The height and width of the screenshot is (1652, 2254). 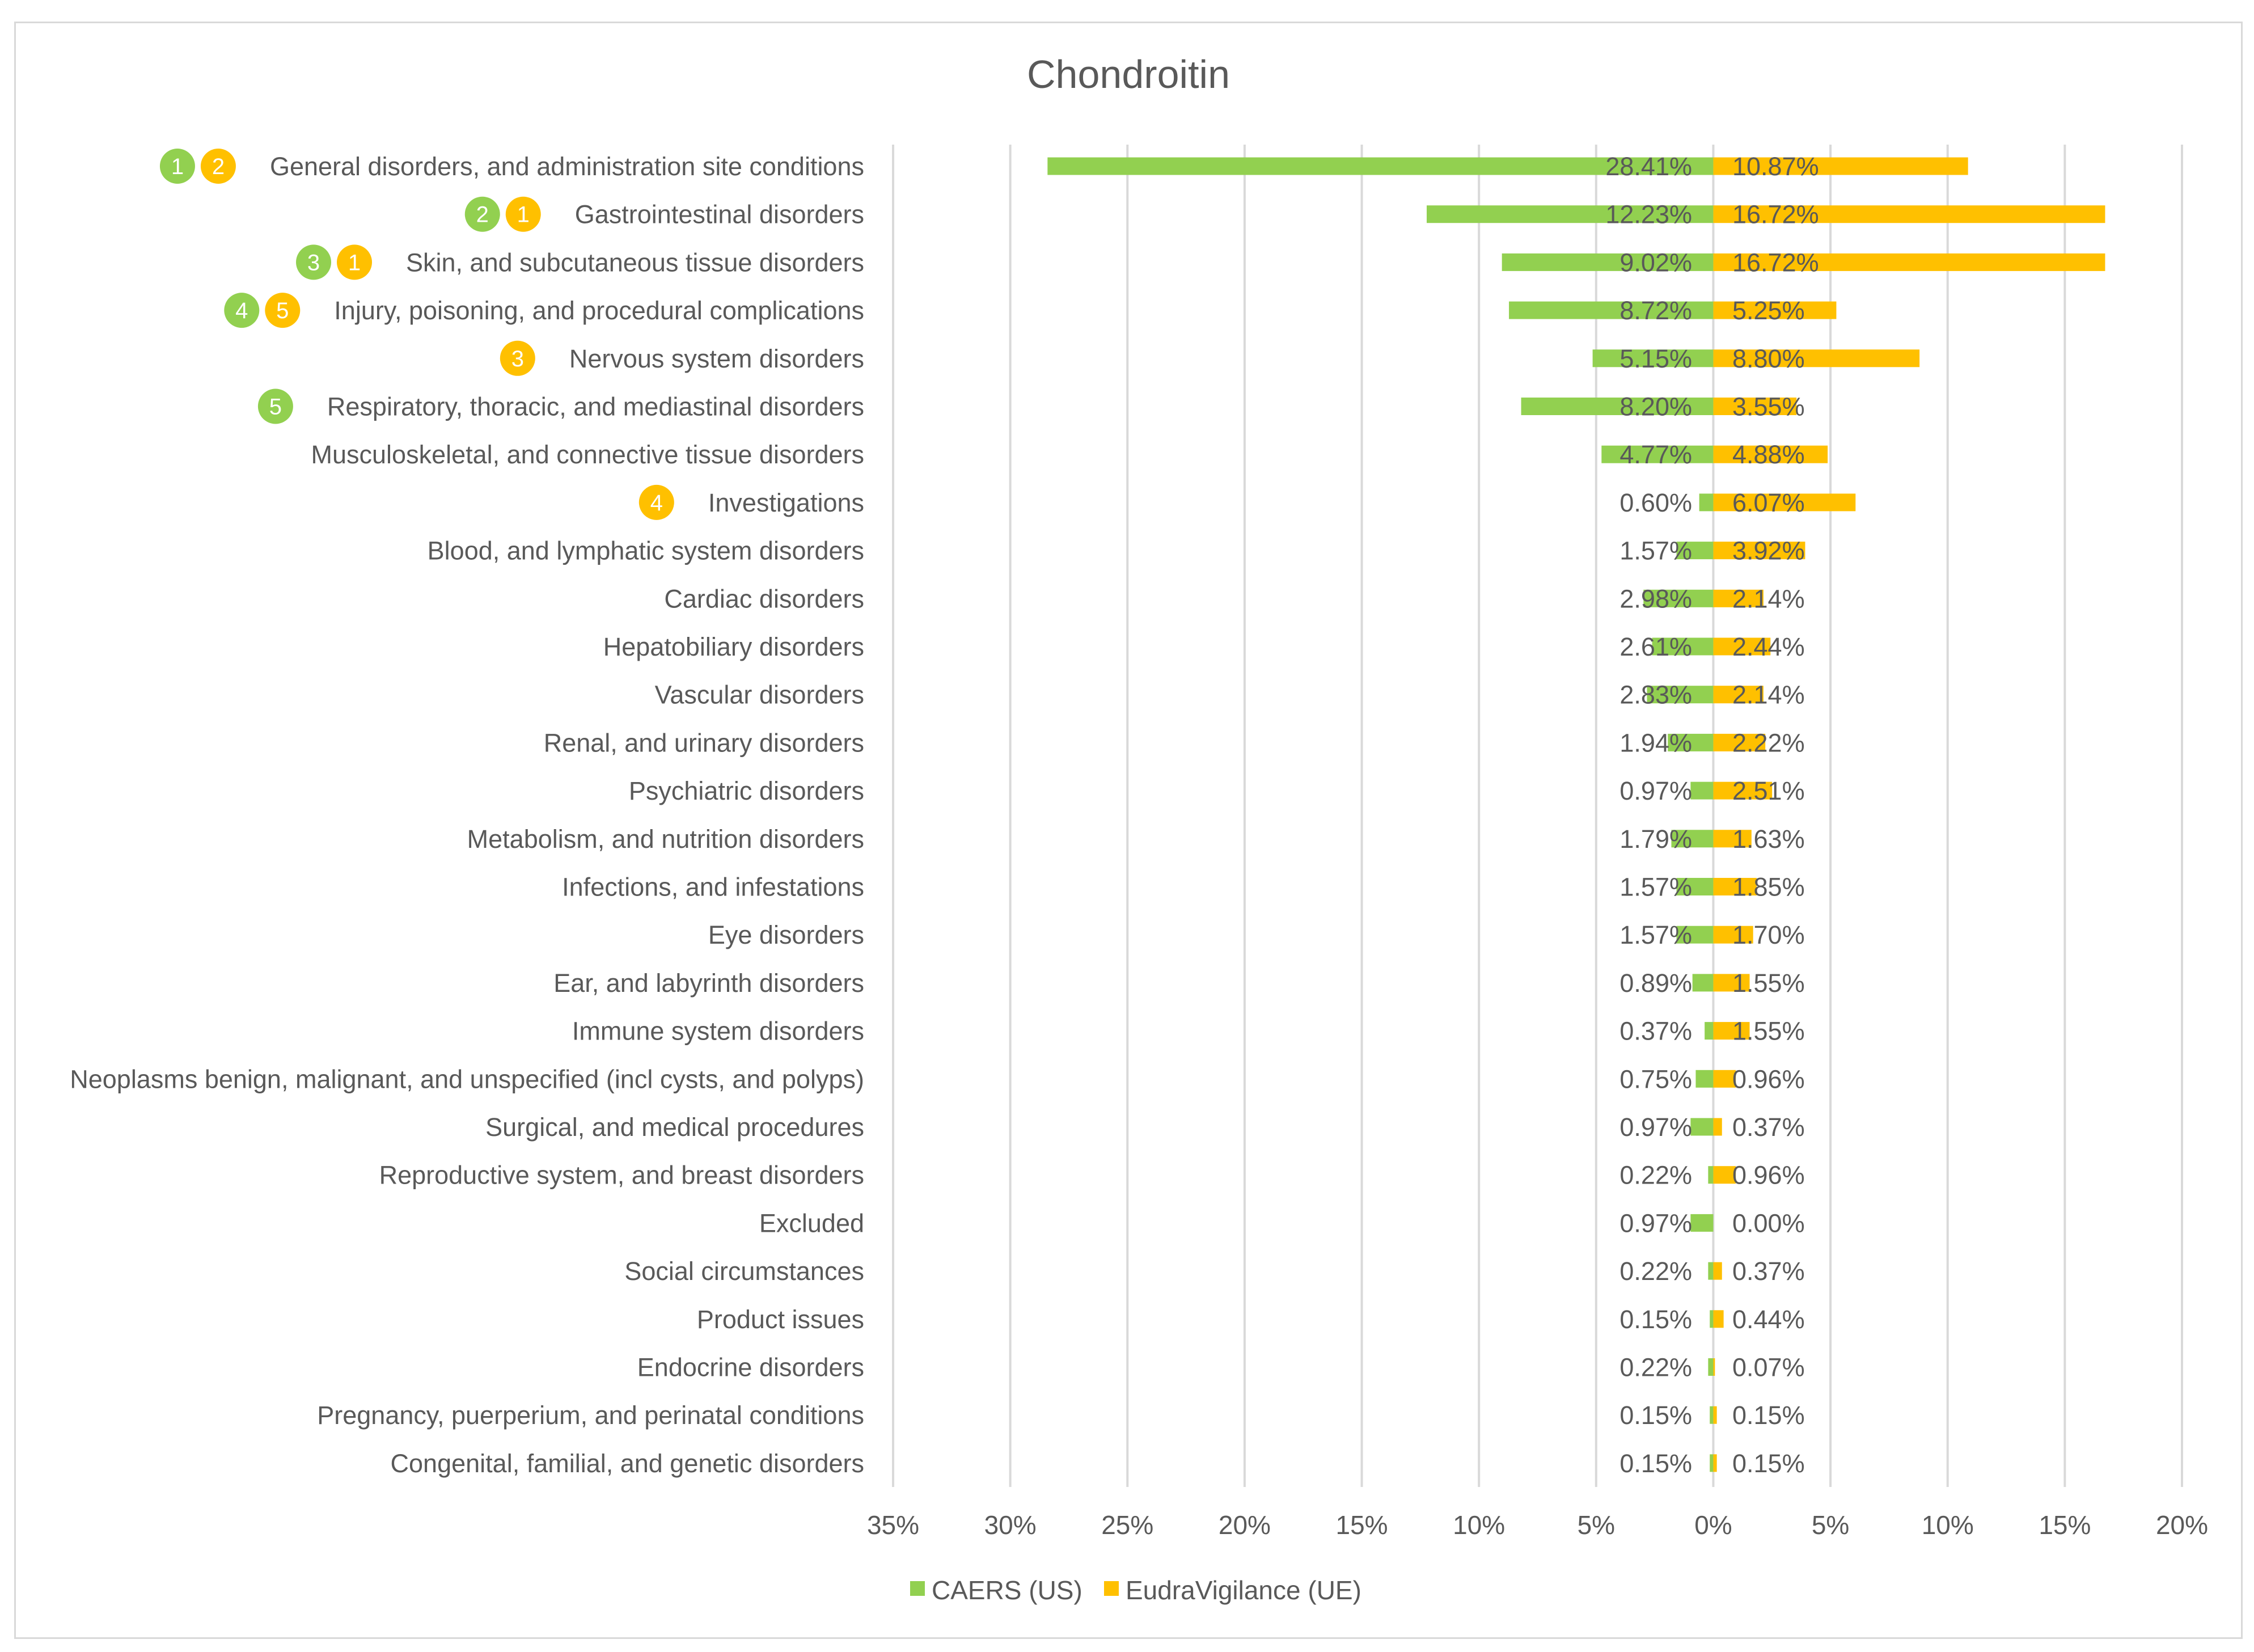 What do you see at coordinates (1479, 1525) in the screenshot?
I see `x-tick-label: 10%` at bounding box center [1479, 1525].